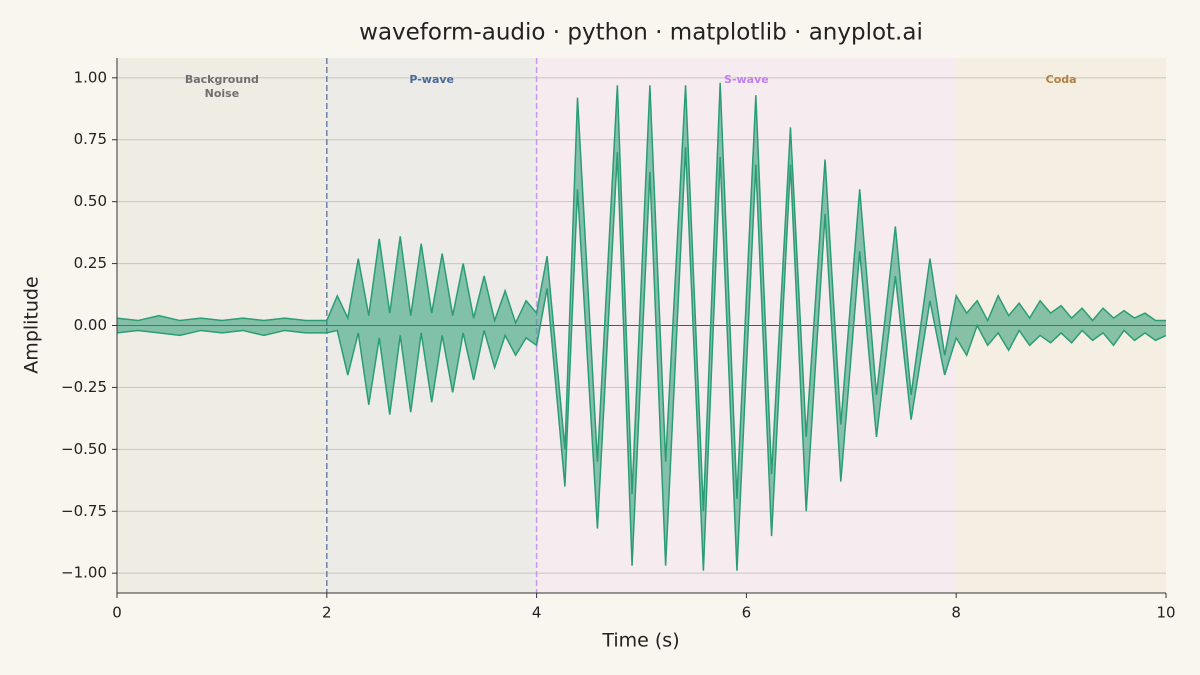 The width and height of the screenshot is (1200, 675). Describe the element at coordinates (84, 573) in the screenshot. I see `y-tick-label: −1.00` at that location.